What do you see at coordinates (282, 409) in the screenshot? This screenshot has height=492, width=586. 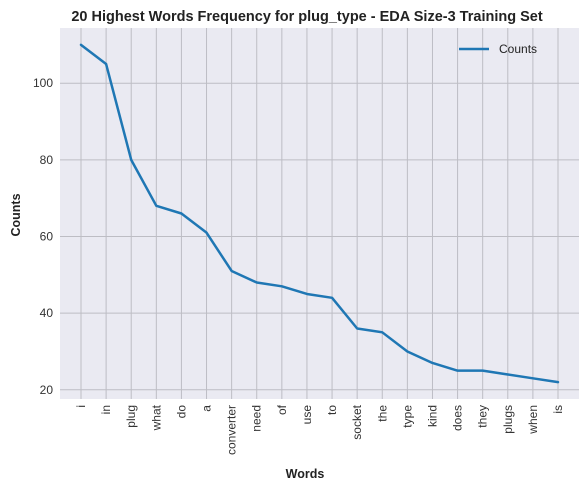 I see `x-tick-label: of` at bounding box center [282, 409].